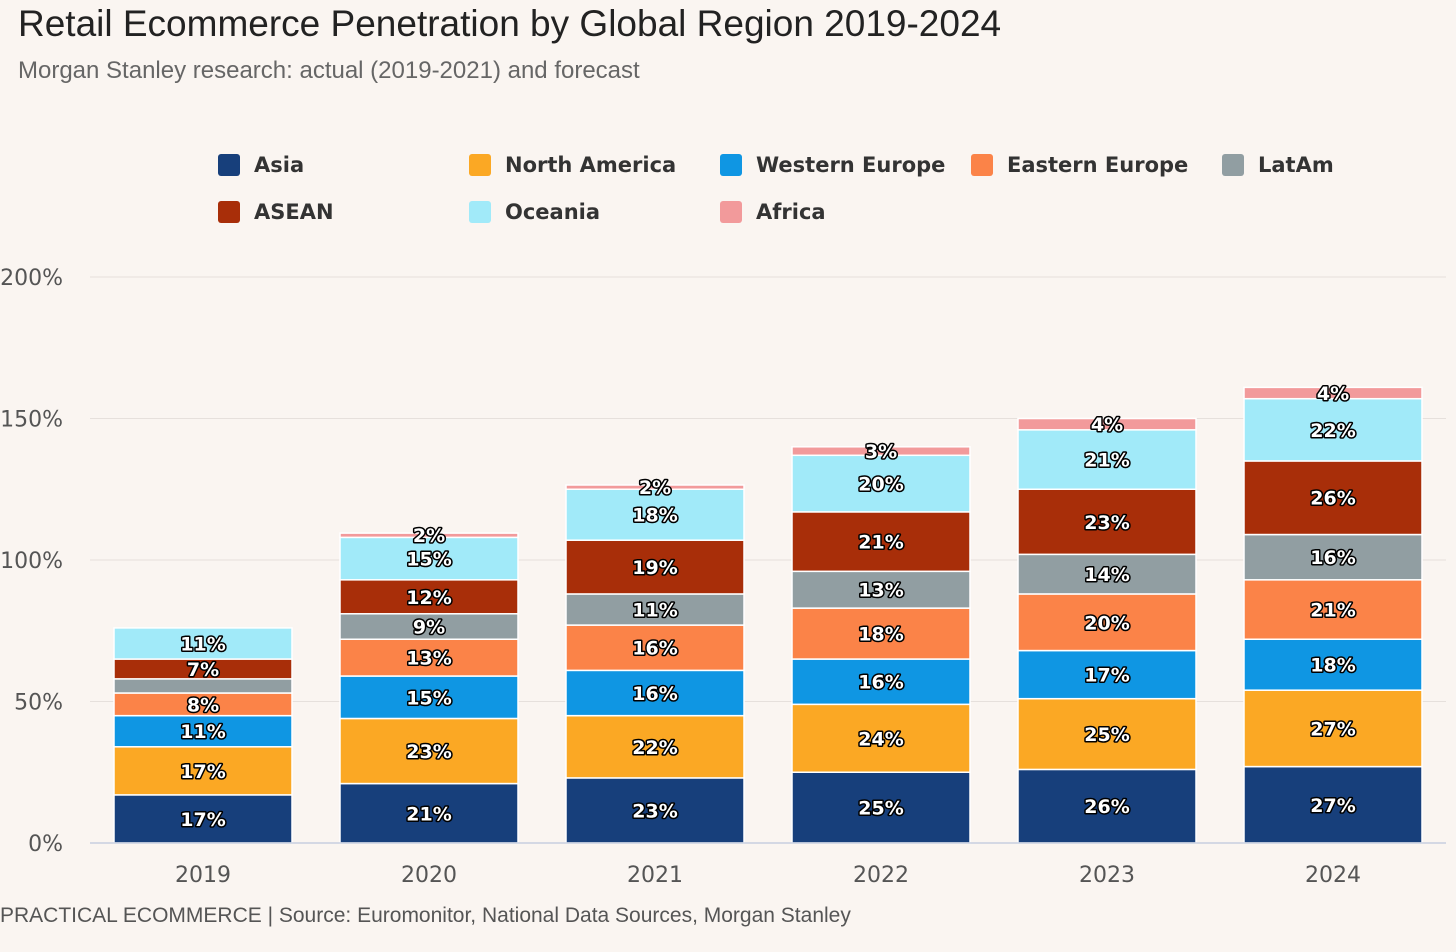 Image resolution: width=1456 pixels, height=952 pixels. I want to click on bar-segment-latam-2023, so click(1107, 574).